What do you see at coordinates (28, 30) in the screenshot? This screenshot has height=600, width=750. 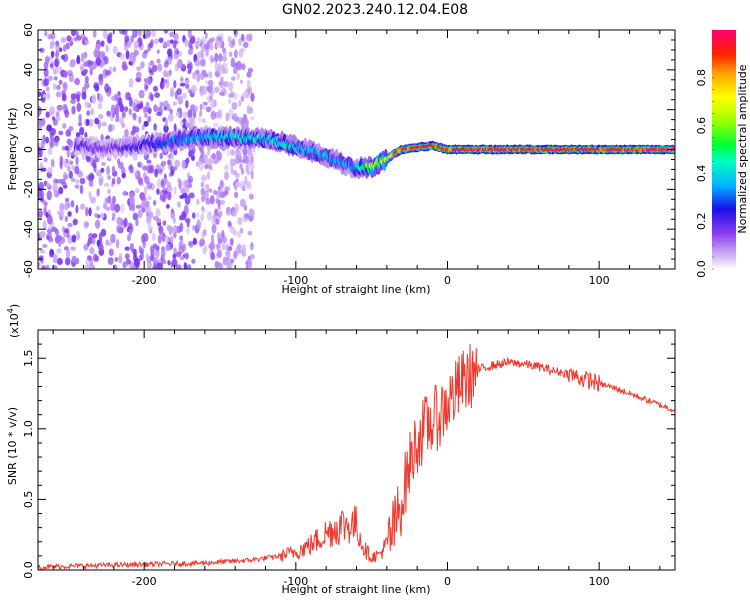 I see `y-tick-label: 60` at bounding box center [28, 30].